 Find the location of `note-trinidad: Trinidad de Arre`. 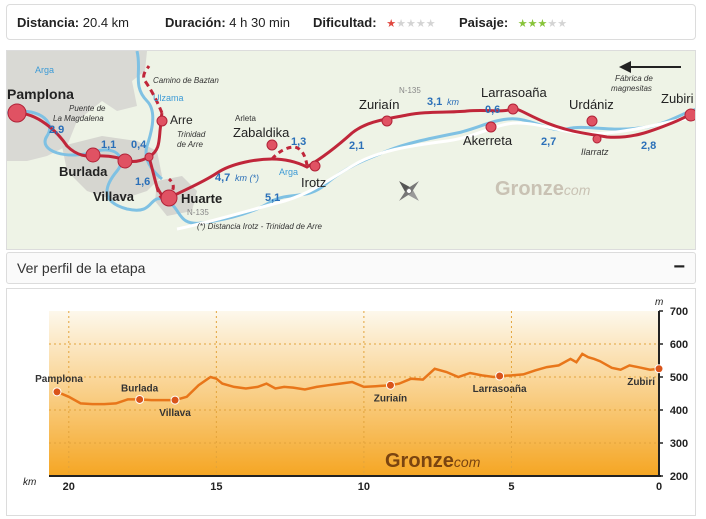

note-trinidad: Trinidad de Arre is located at coordinates (192, 139).